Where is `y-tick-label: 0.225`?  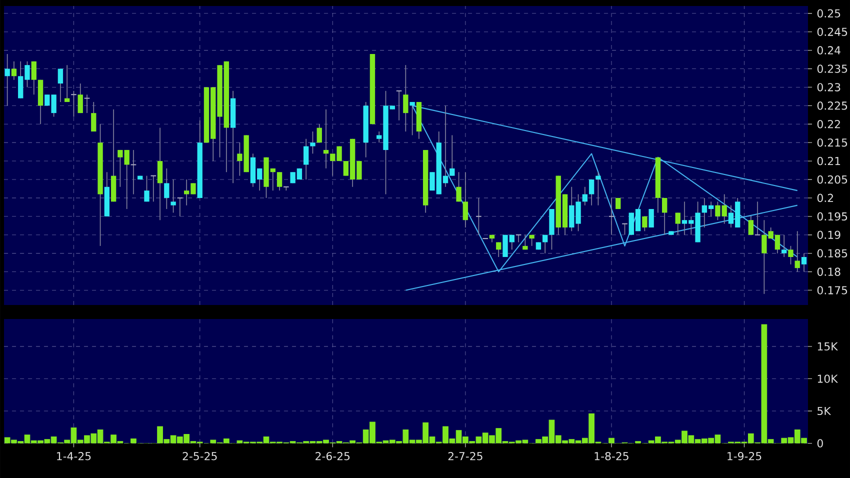 y-tick-label: 0.225 is located at coordinates (832, 106).